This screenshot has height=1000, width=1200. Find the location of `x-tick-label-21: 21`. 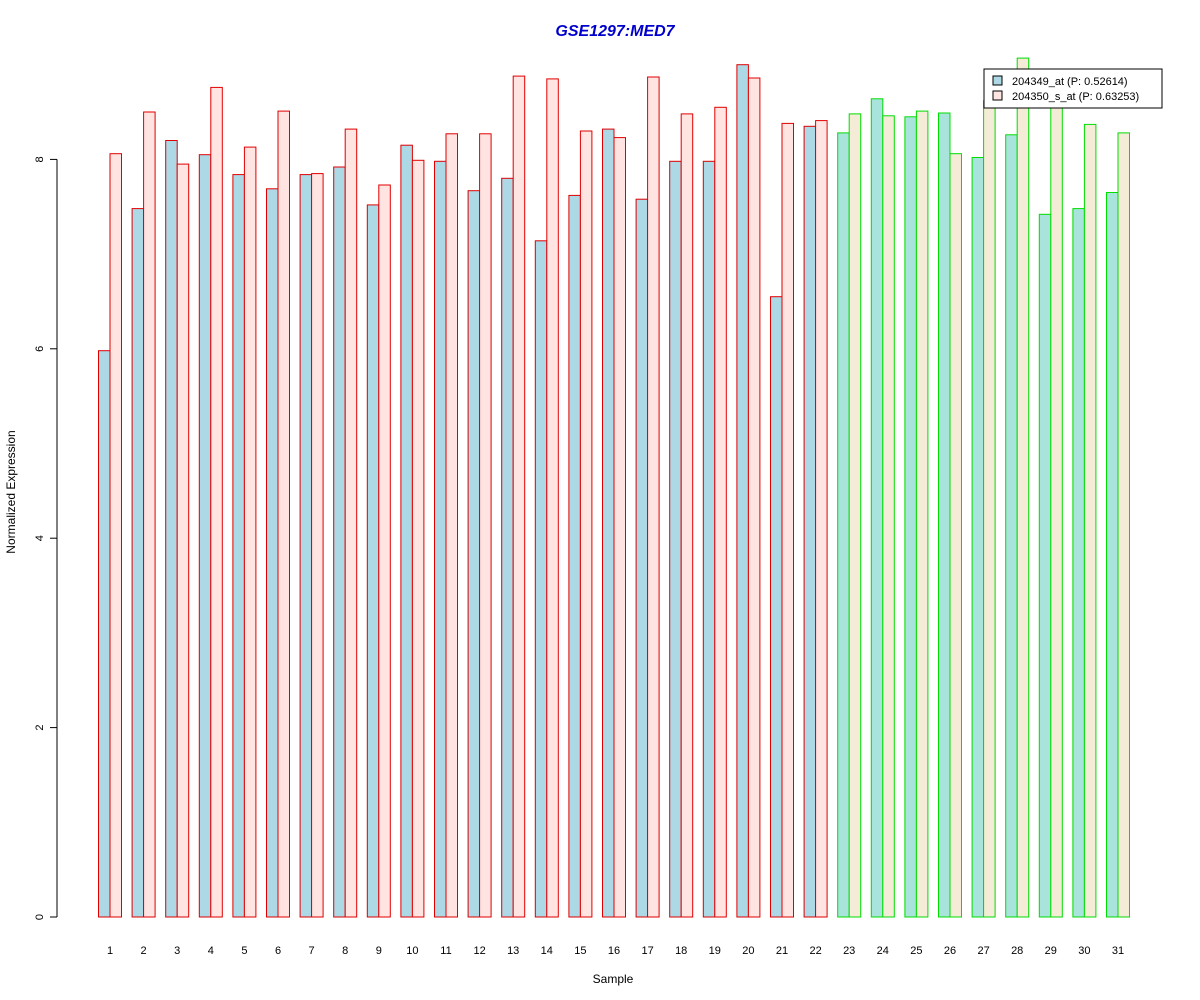

x-tick-label-21: 21 is located at coordinates (782, 951).